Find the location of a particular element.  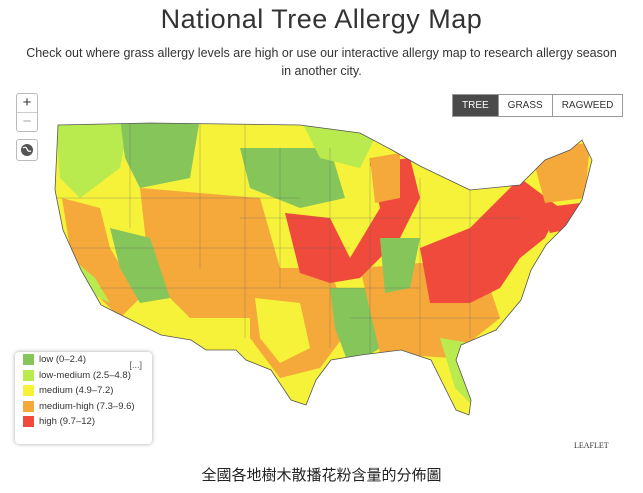

legend-label: medium-high (7.3–9.6) is located at coordinates (87, 406).